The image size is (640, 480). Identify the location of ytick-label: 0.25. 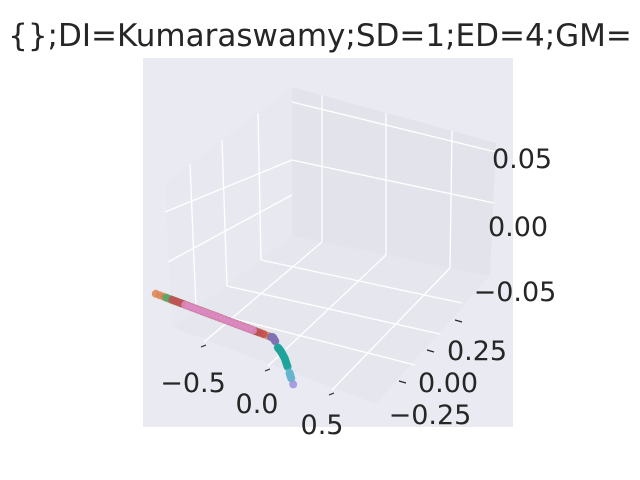
(477, 351).